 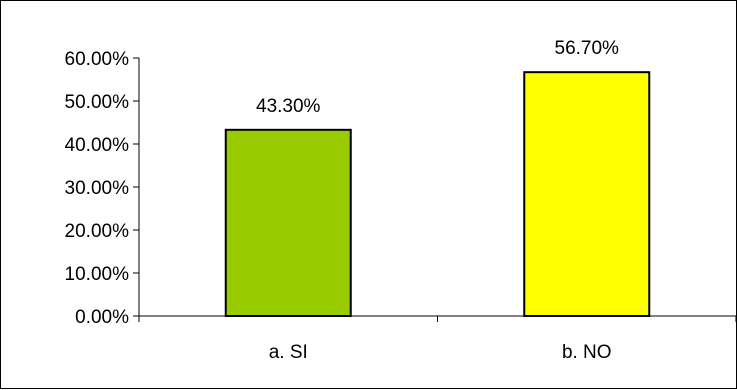 I want to click on x-category-label: b. NO, so click(x=587, y=352).